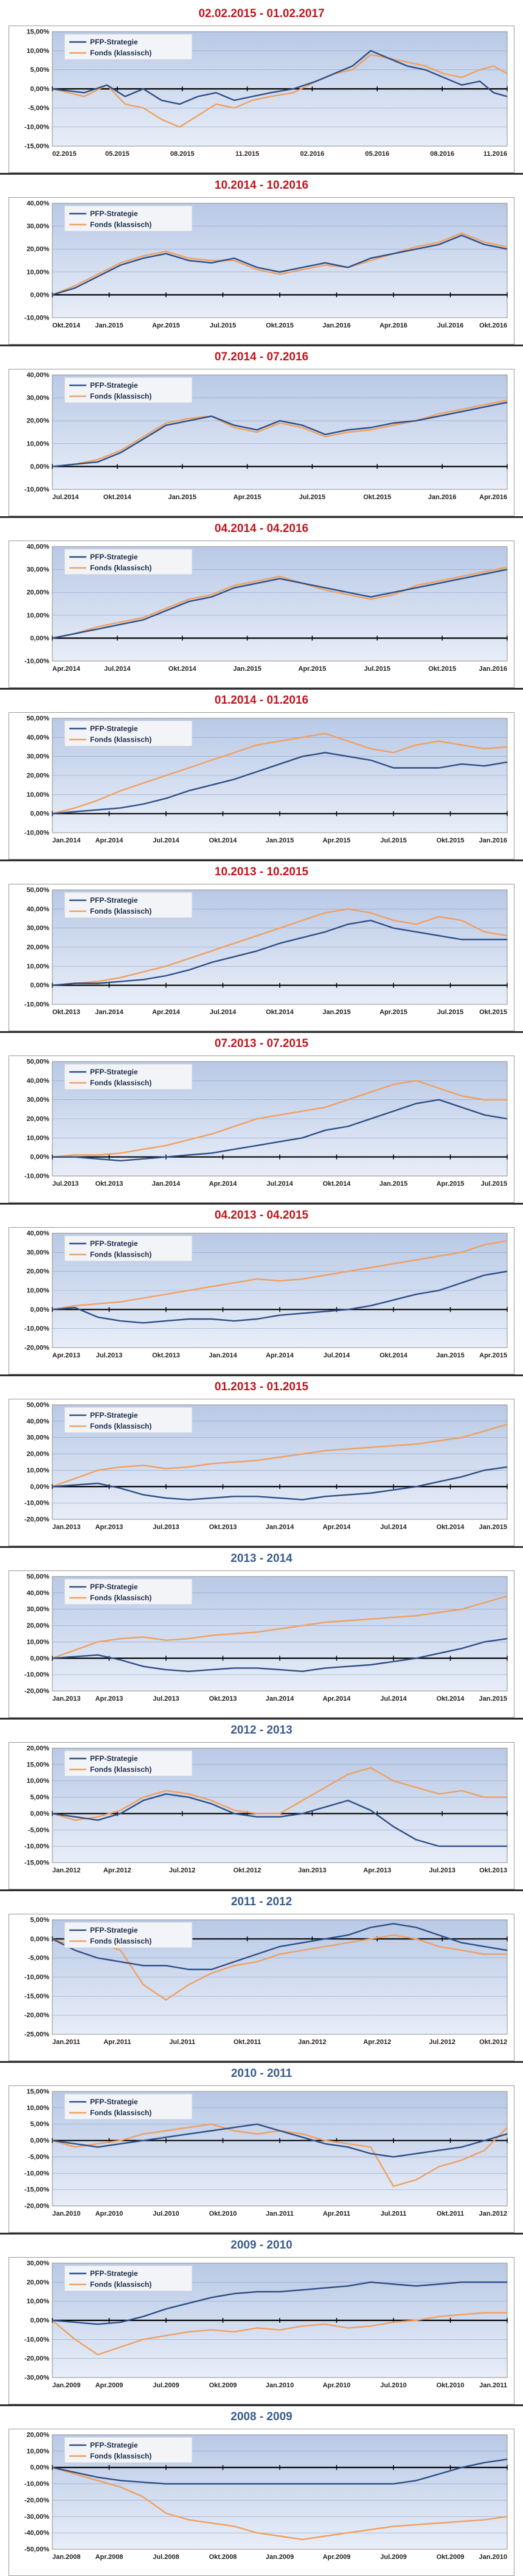 The width and height of the screenshot is (523, 2576). I want to click on x-tick-label: Jul.2015, so click(494, 1184).